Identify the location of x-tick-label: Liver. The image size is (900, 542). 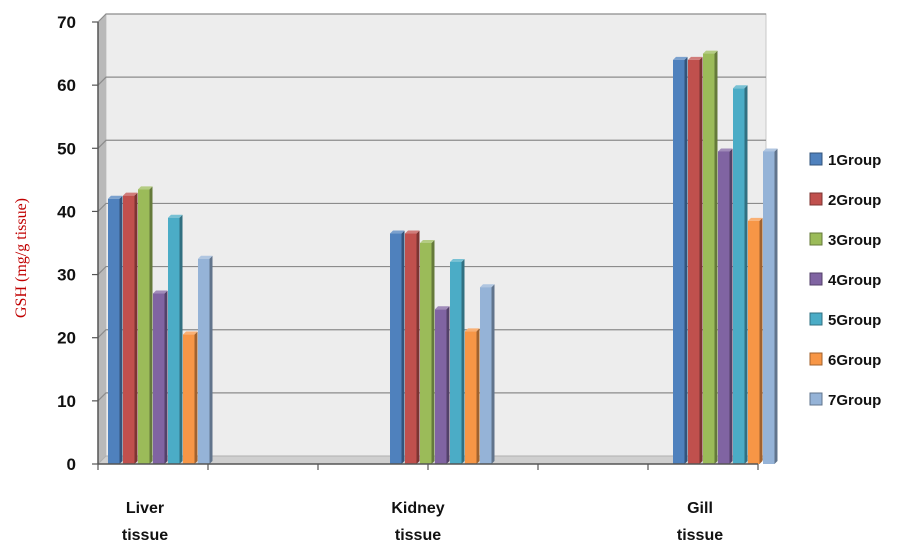
(145, 508).